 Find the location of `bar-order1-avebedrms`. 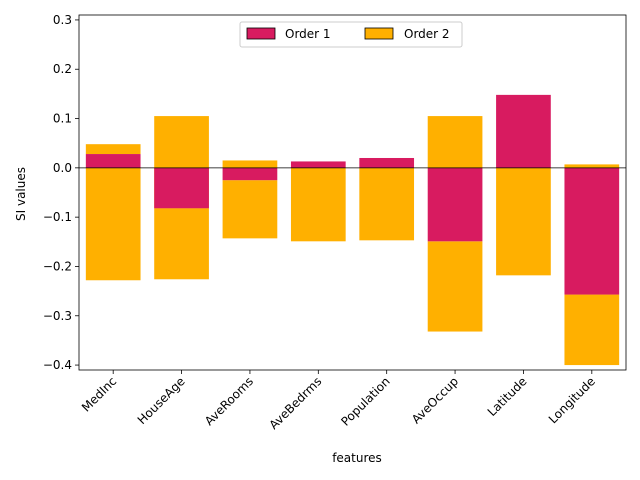

bar-order1-avebedrms is located at coordinates (318, 164).